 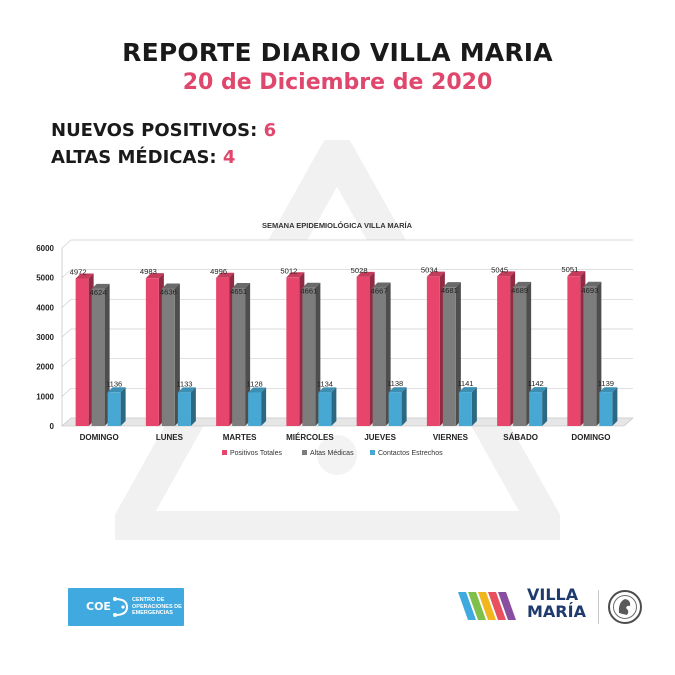 What do you see at coordinates (121, 607) in the screenshot?
I see `coe-network-icon` at bounding box center [121, 607].